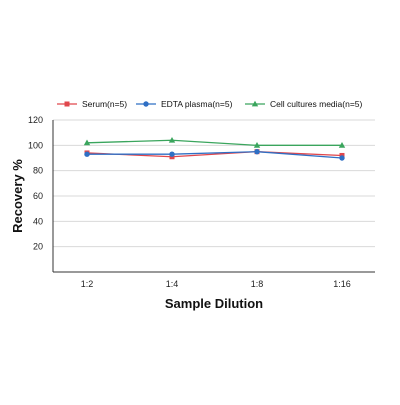  What do you see at coordinates (197, 104) in the screenshot?
I see `legend-label: EDTA plasma(n=5)` at bounding box center [197, 104].